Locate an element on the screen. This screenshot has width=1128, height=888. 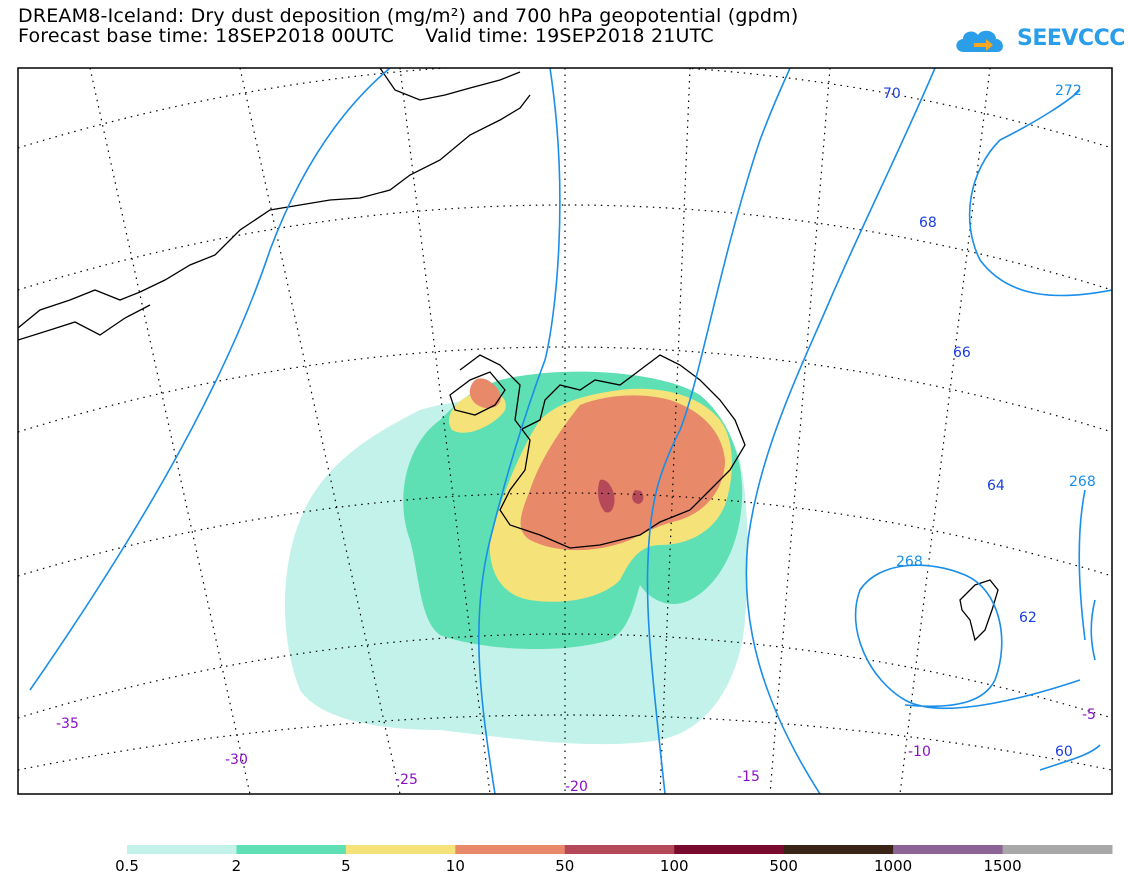
longitude-label-35: -35 is located at coordinates (67, 724).